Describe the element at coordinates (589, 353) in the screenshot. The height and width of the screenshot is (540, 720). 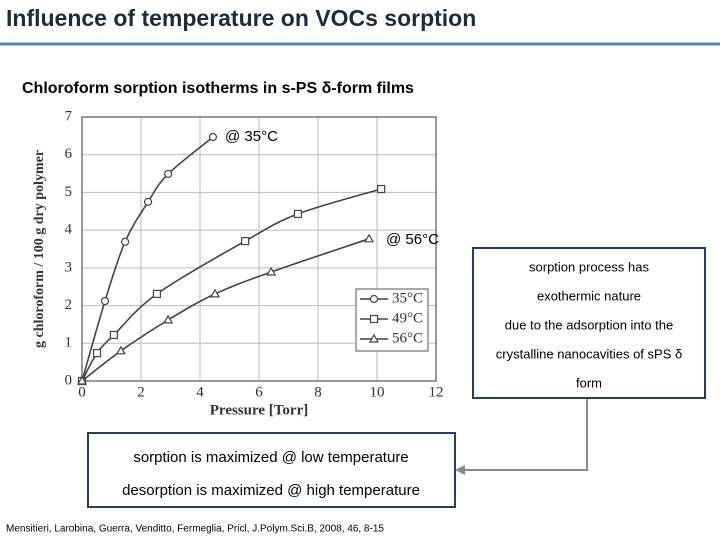
I see `note-line: crystalline nanocavities of sPS δ` at that location.